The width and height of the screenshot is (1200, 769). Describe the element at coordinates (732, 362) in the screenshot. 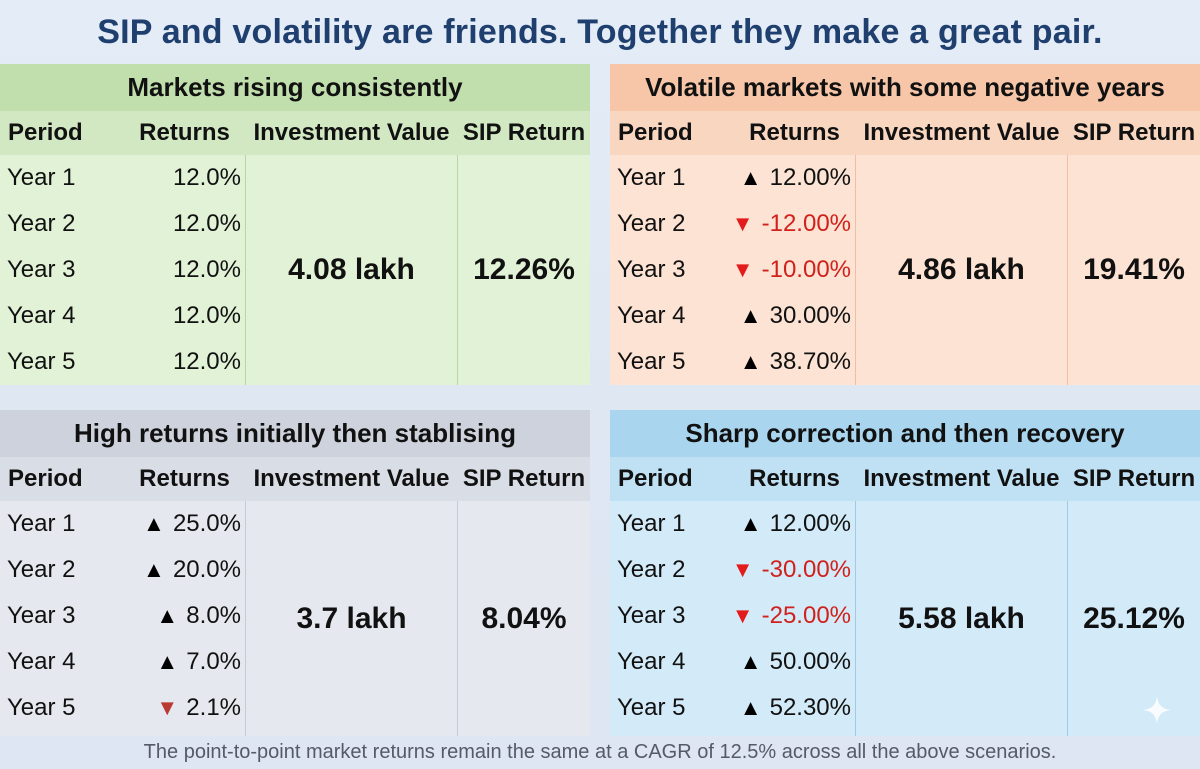

I see `table-row: Year 5 ▲ 38.70%` at that location.